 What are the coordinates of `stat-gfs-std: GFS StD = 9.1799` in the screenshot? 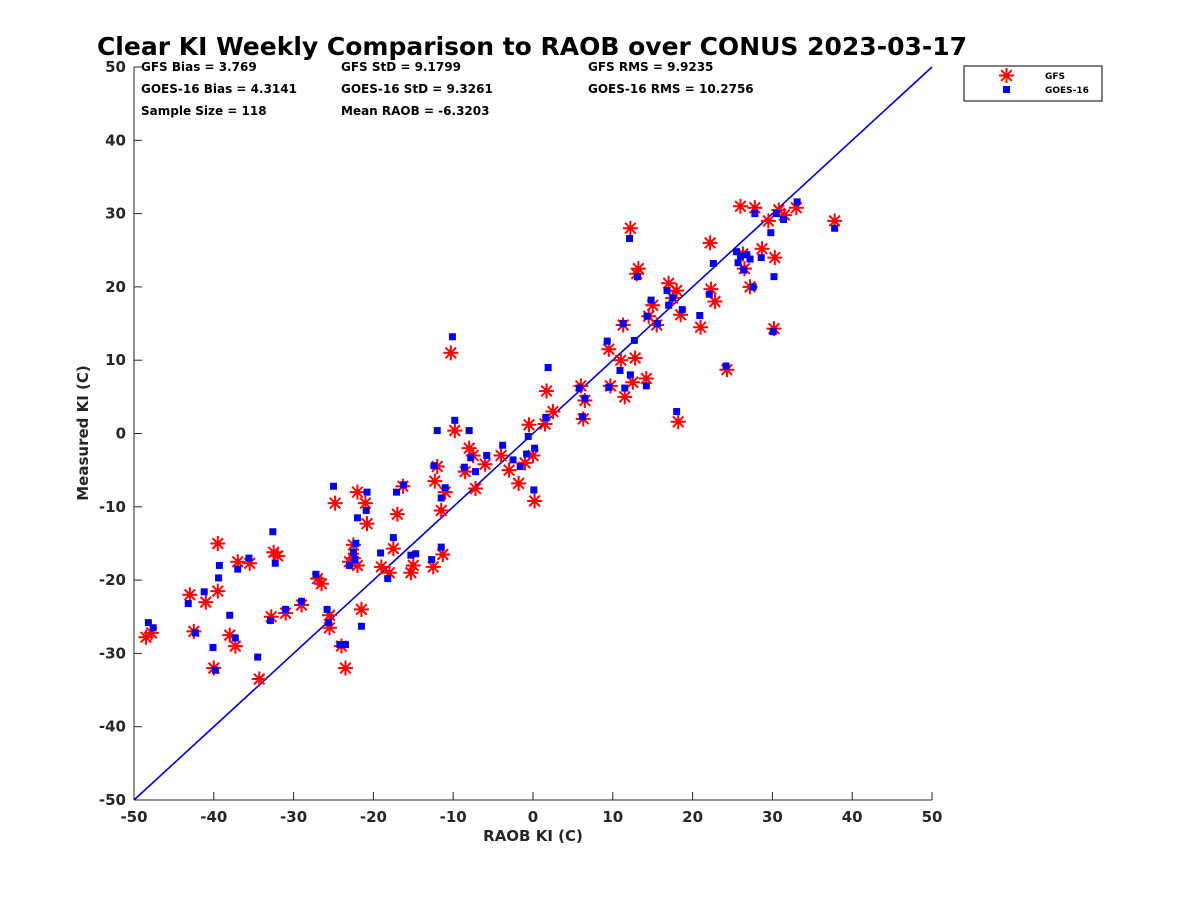 It's located at (401, 67).